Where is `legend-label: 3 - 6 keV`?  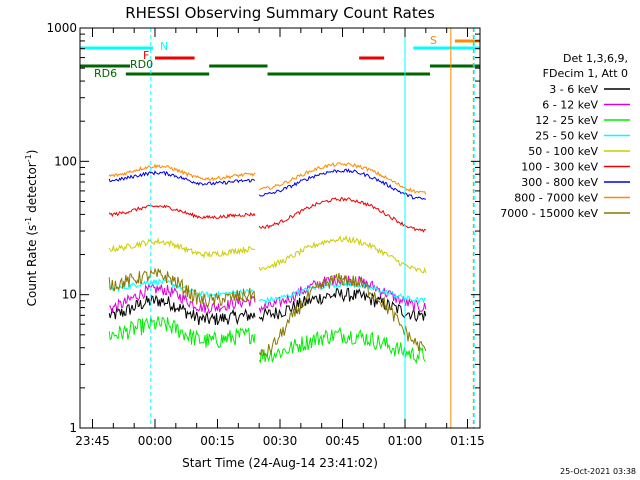 legend-label: 3 - 6 keV is located at coordinates (573, 89).